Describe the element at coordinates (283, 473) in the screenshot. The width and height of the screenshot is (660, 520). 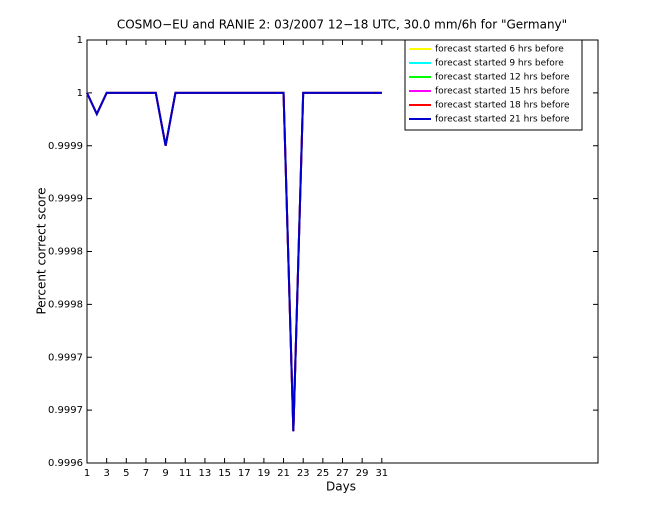
I see `x-tick-label: 21` at that location.